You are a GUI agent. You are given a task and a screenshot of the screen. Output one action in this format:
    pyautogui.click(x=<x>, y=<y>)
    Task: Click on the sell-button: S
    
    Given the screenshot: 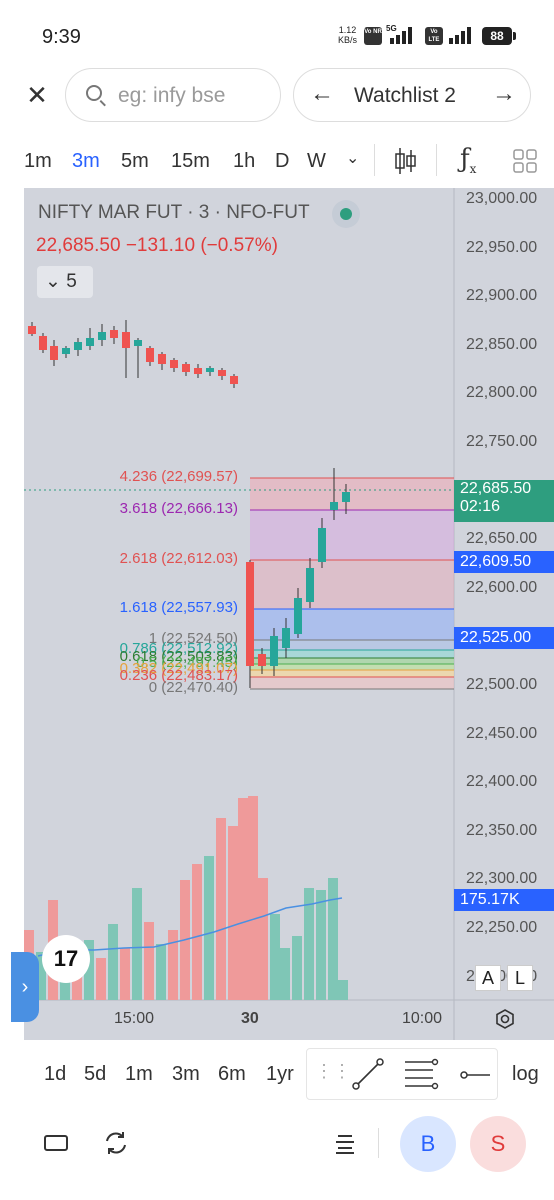 What is the action you would take?
    pyautogui.click(x=498, y=1144)
    